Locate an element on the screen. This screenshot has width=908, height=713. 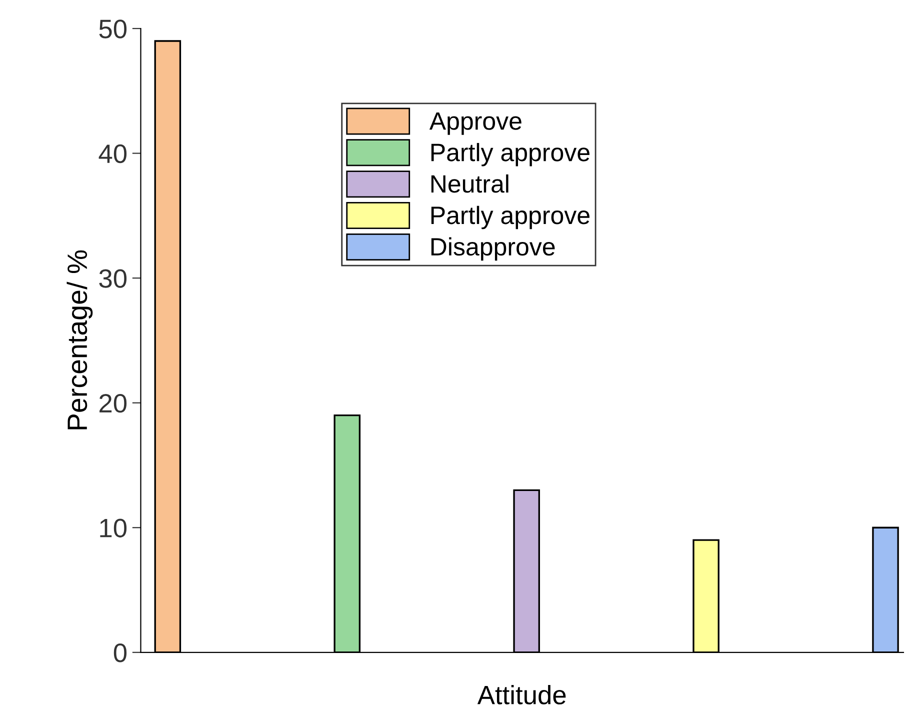
y-tick-label: 10 is located at coordinates (113, 528).